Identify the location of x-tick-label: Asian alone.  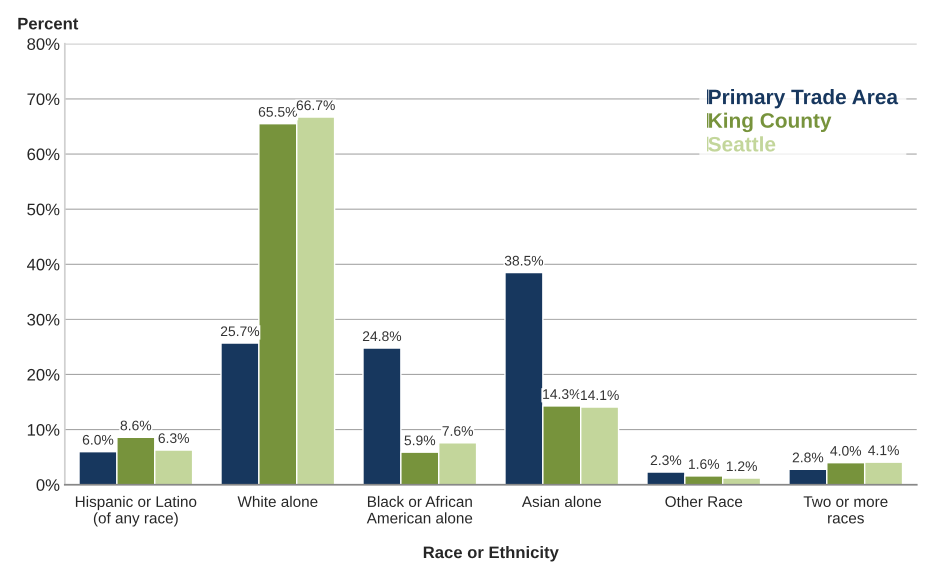
(562, 502).